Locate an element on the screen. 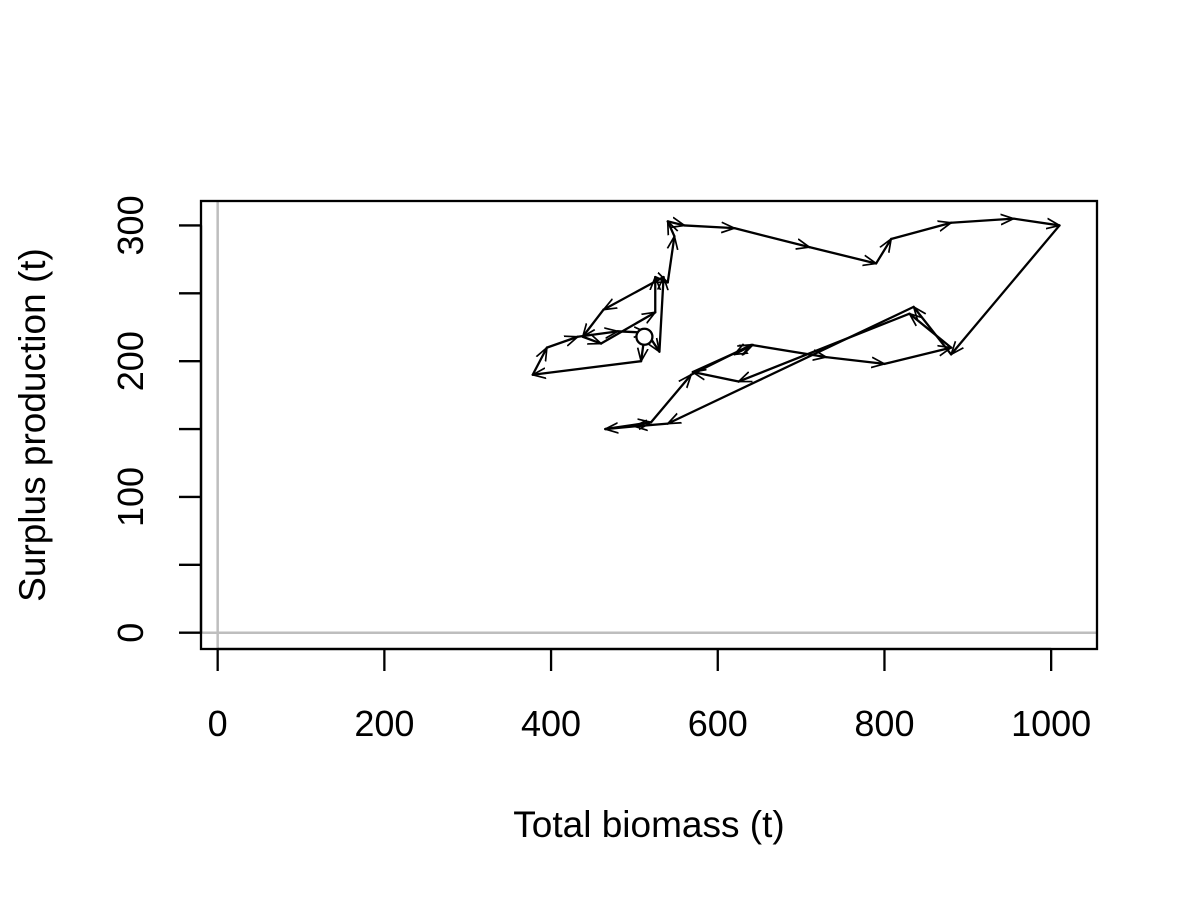 The image size is (1200, 900). x-tick-label: 400 is located at coordinates (551, 723).